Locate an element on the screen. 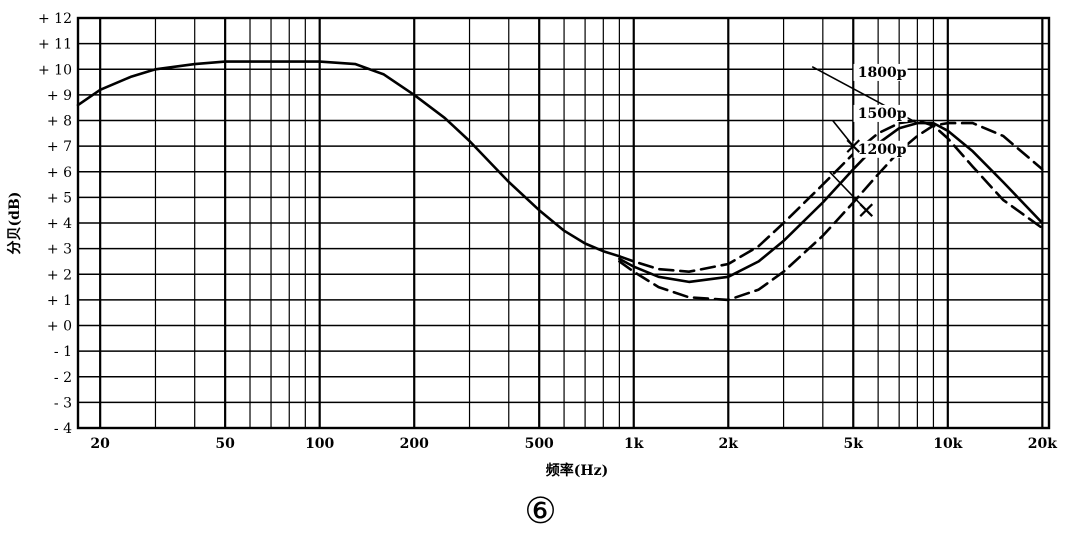  x-tick-label: 5k is located at coordinates (854, 444).